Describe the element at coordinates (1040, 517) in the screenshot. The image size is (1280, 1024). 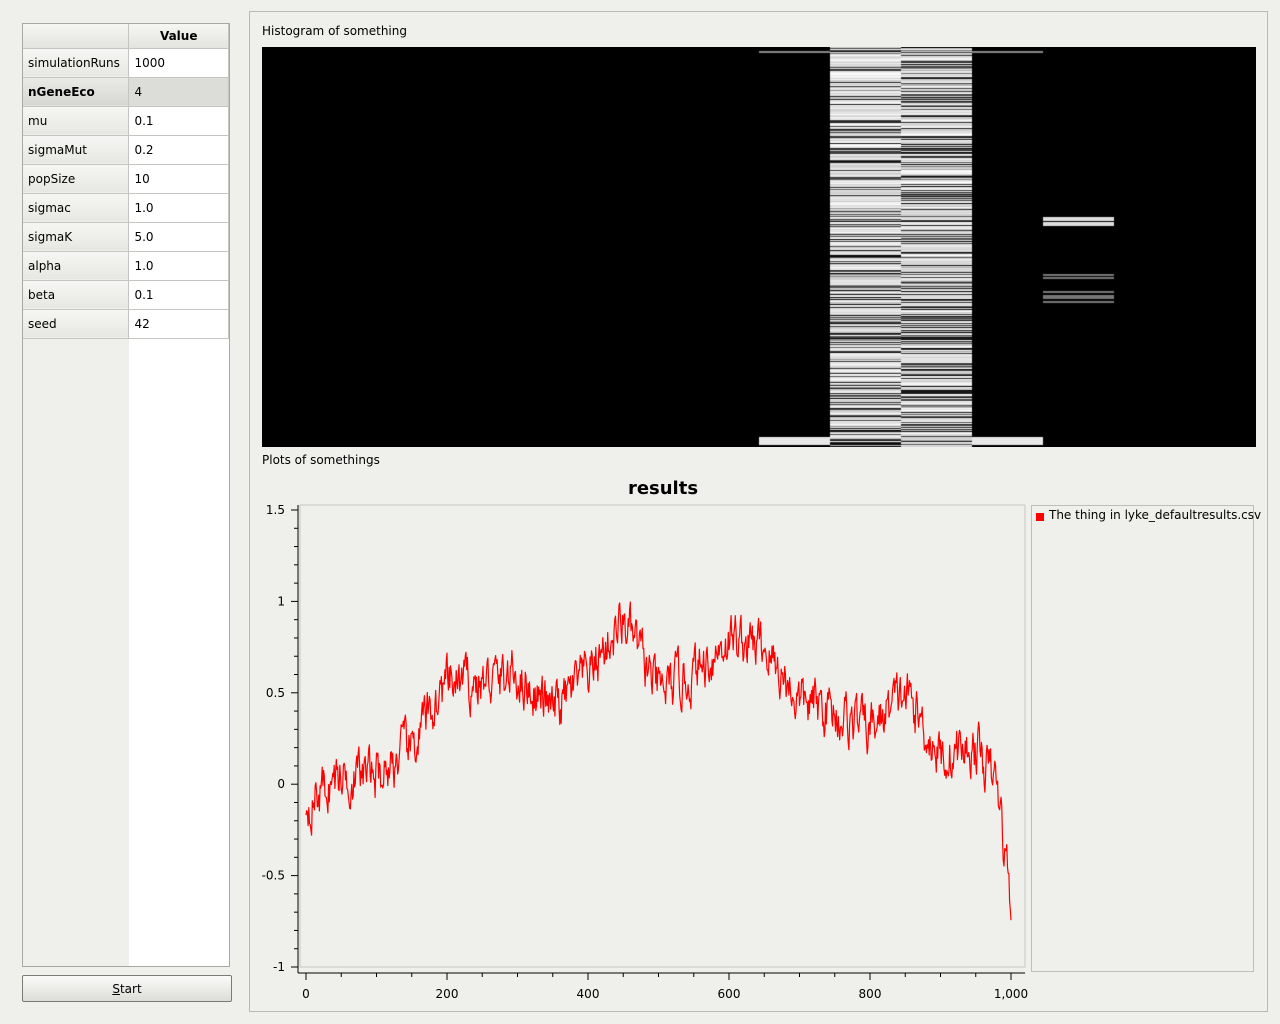
I see `legend-swatch-red` at that location.